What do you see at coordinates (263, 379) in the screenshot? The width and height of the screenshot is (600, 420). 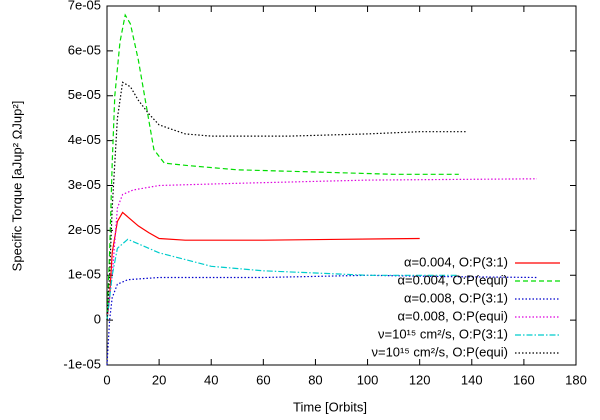 I see `x-tick-label: 60` at bounding box center [263, 379].